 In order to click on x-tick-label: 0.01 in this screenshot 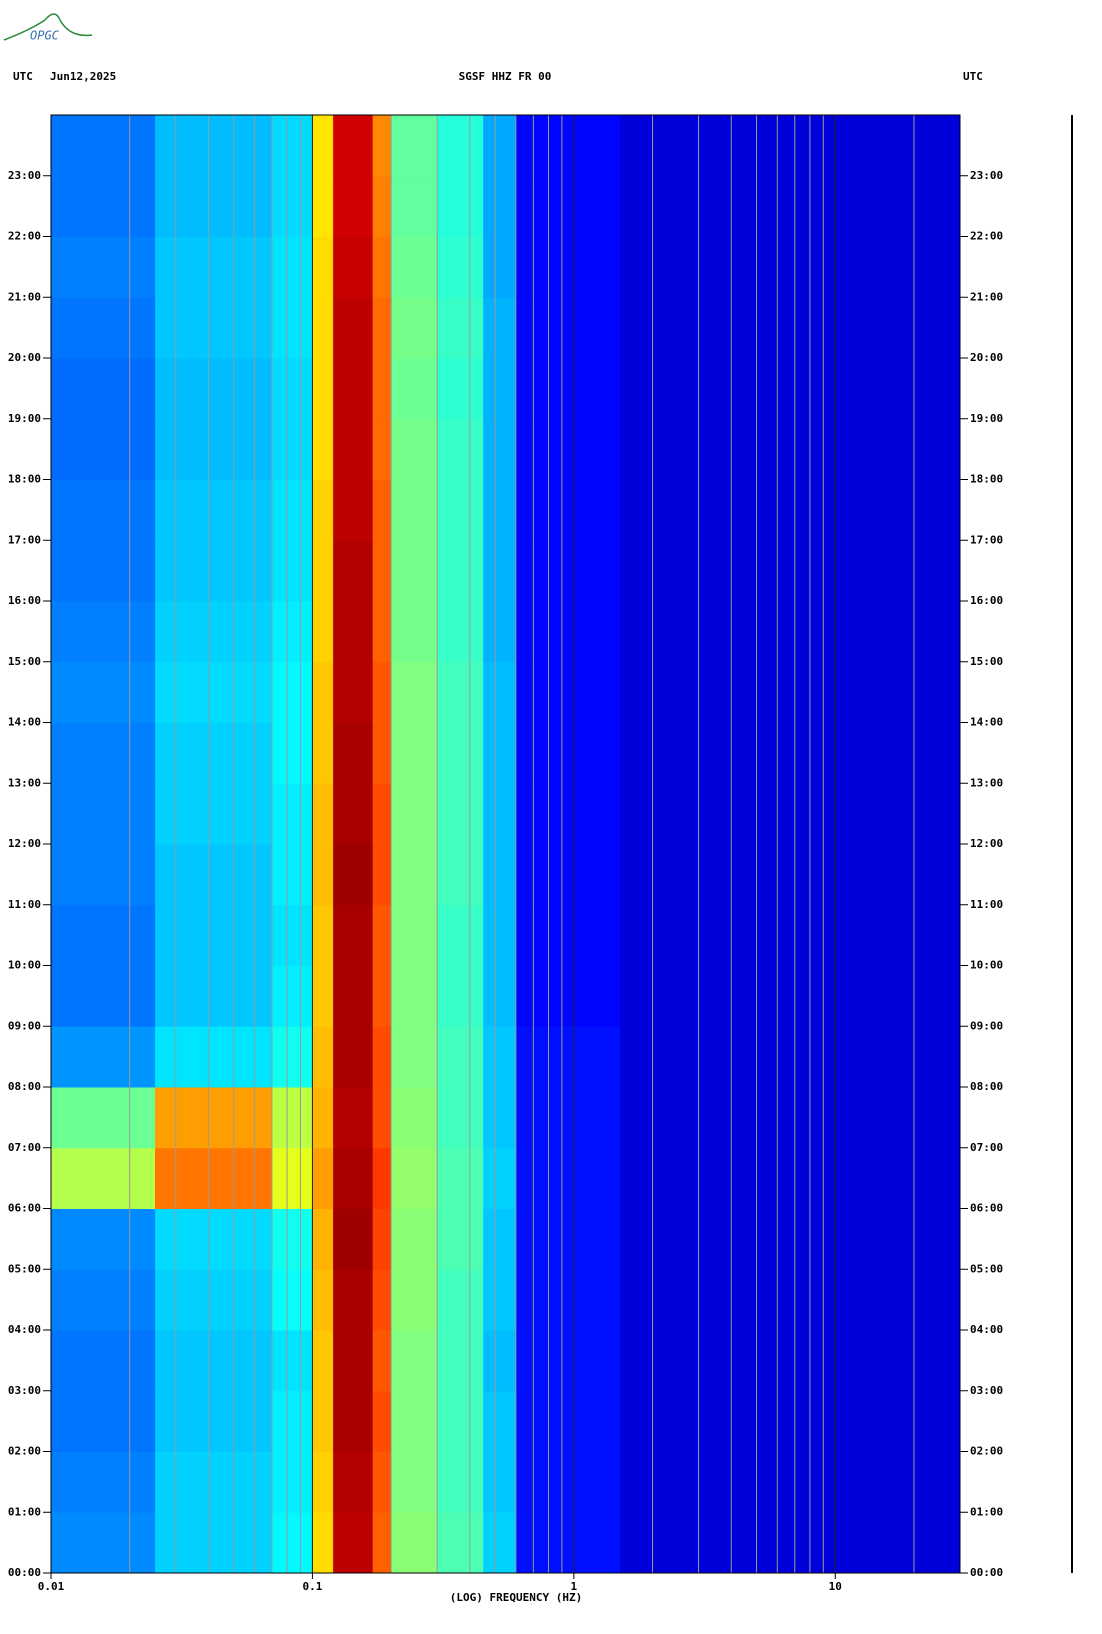, I will do `click(51, 1586)`.